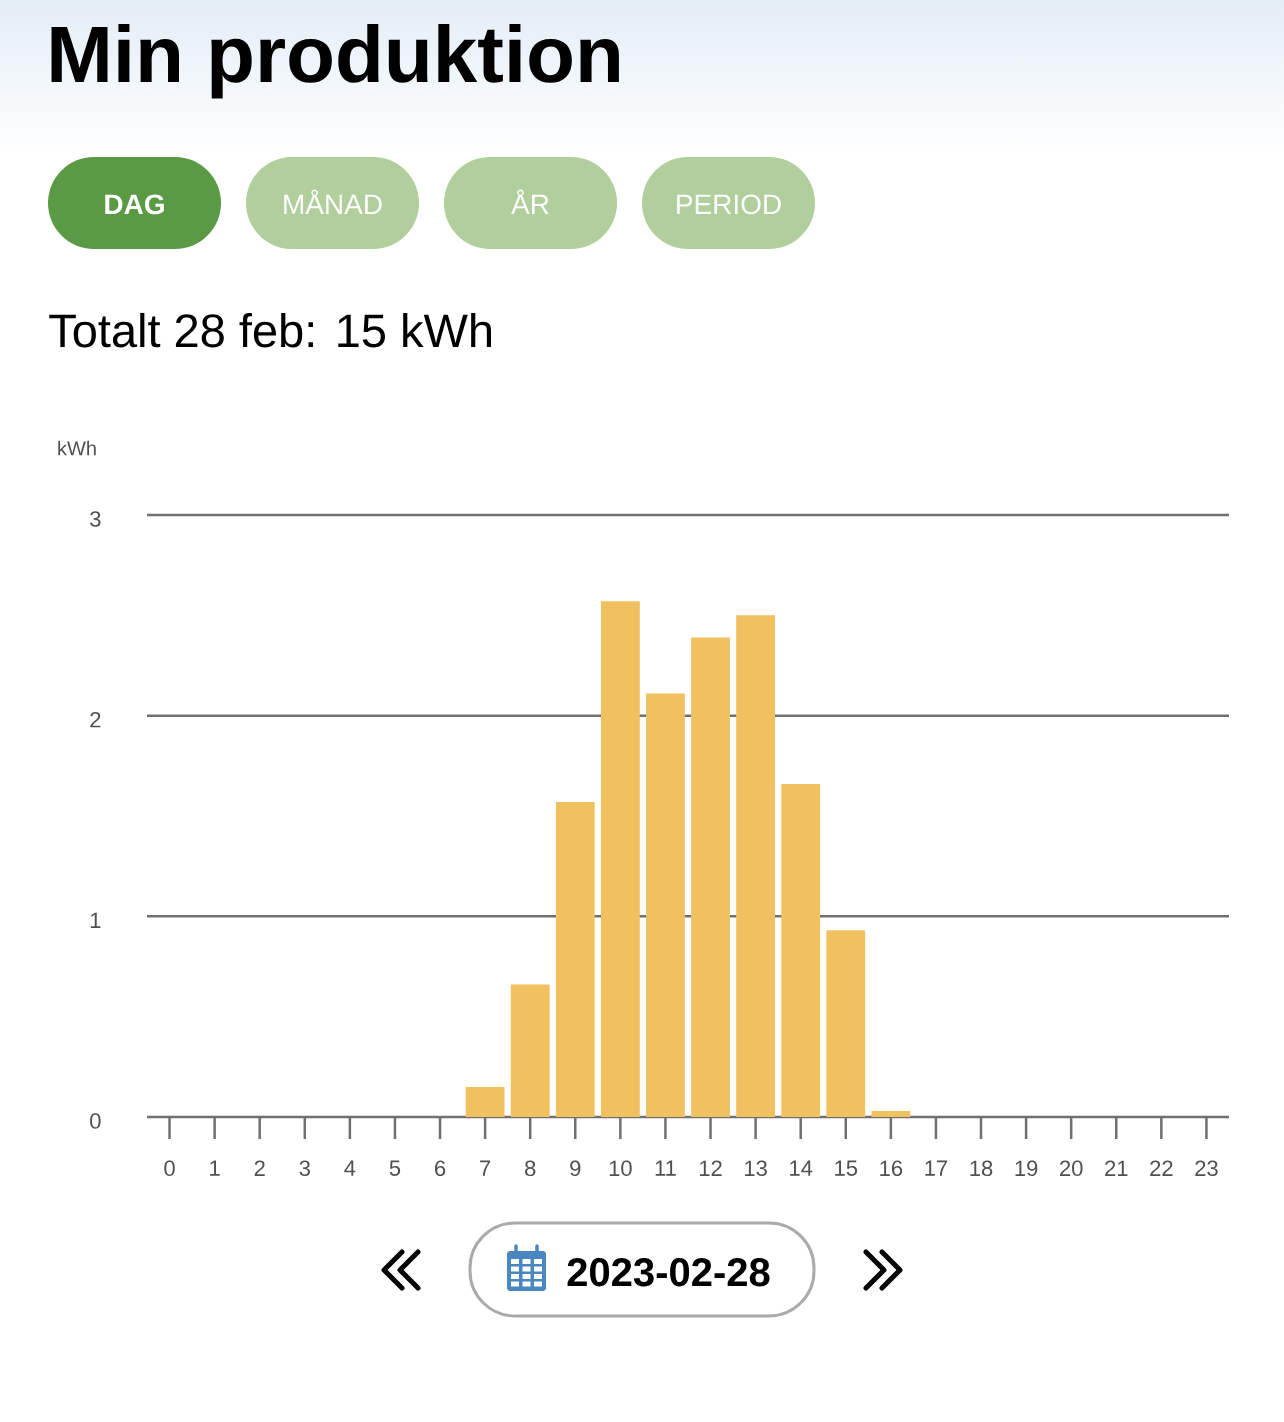 The width and height of the screenshot is (1284, 1422). I want to click on x-tick-label: 19, so click(1026, 1168).